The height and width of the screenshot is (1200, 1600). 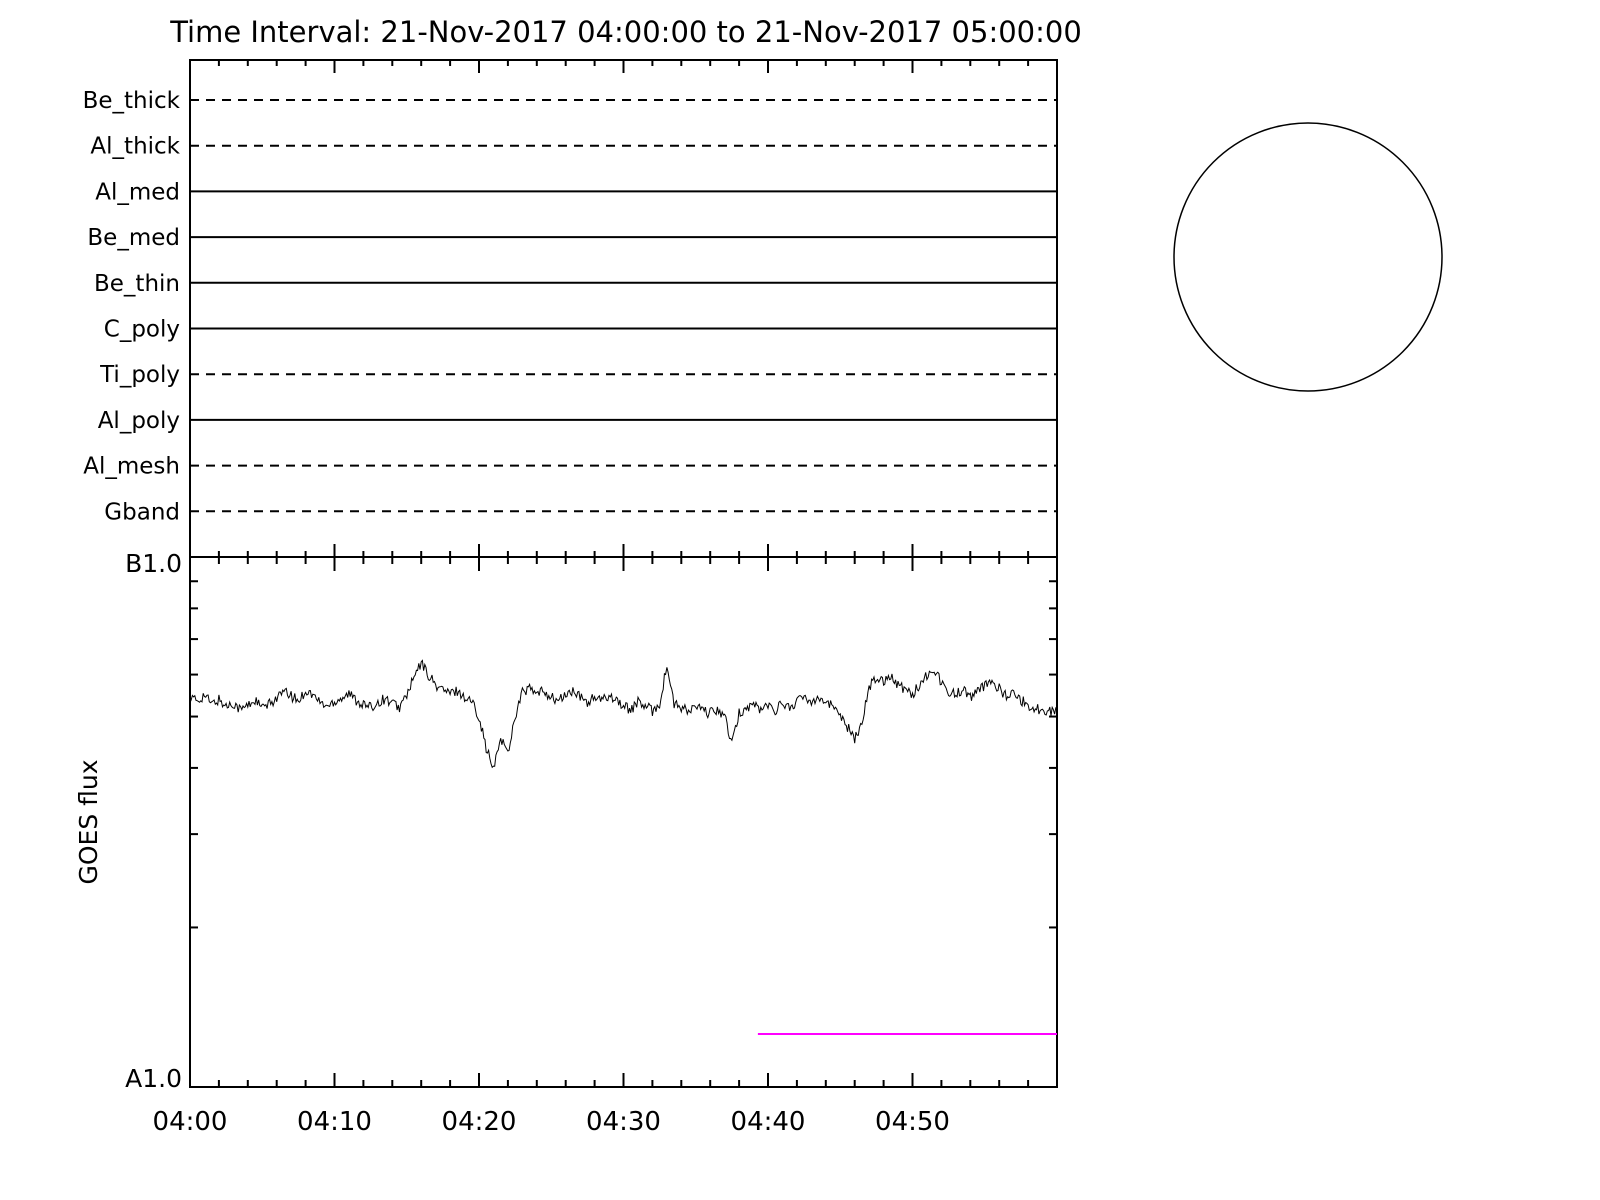 What do you see at coordinates (551, 1122) in the screenshot?
I see `x-tick-labels: 04:00 04:10 04:20 04:30 04:40 04:50` at bounding box center [551, 1122].